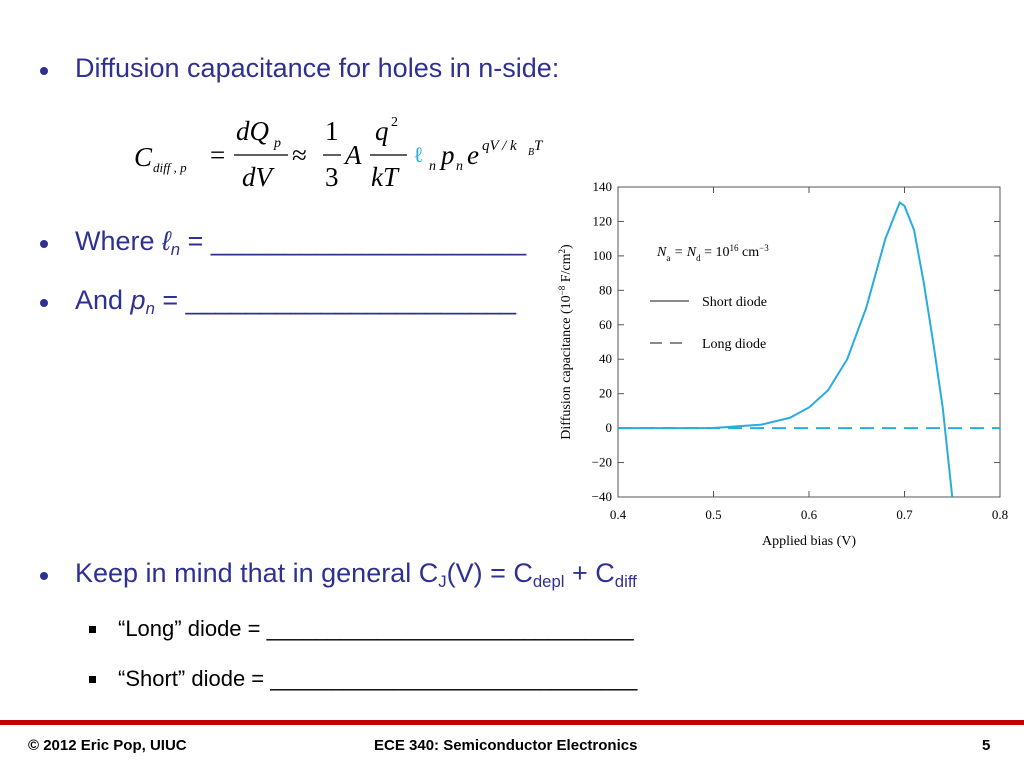 Image resolution: width=1024 pixels, height=768 pixels. I want to click on annotation: Na = Nd = 1016 cm−3, so click(712, 253).